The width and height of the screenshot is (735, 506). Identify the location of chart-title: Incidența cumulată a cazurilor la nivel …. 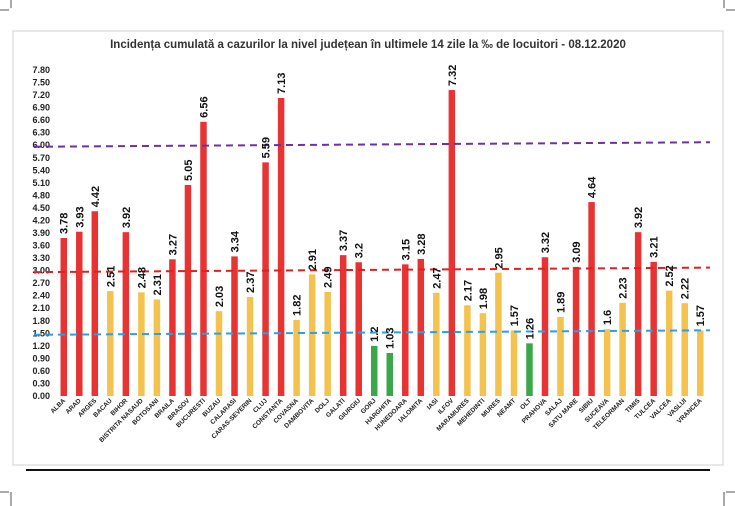
(368, 45).